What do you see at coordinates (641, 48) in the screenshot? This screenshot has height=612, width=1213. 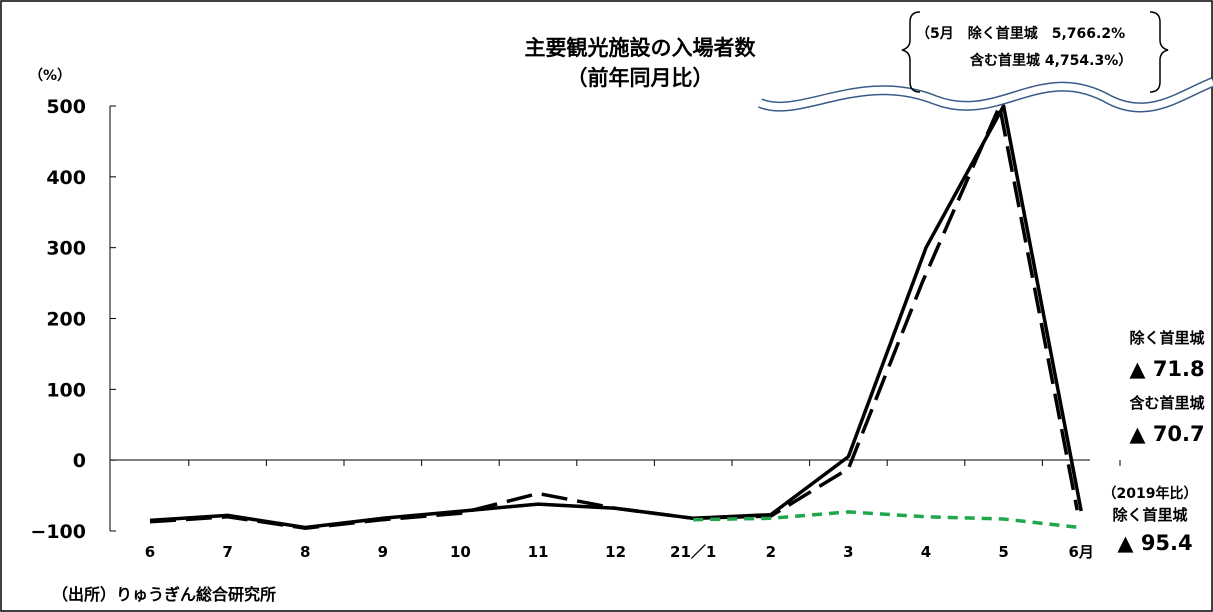 I see `chart-title: 主要観光施設の入場者数` at bounding box center [641, 48].